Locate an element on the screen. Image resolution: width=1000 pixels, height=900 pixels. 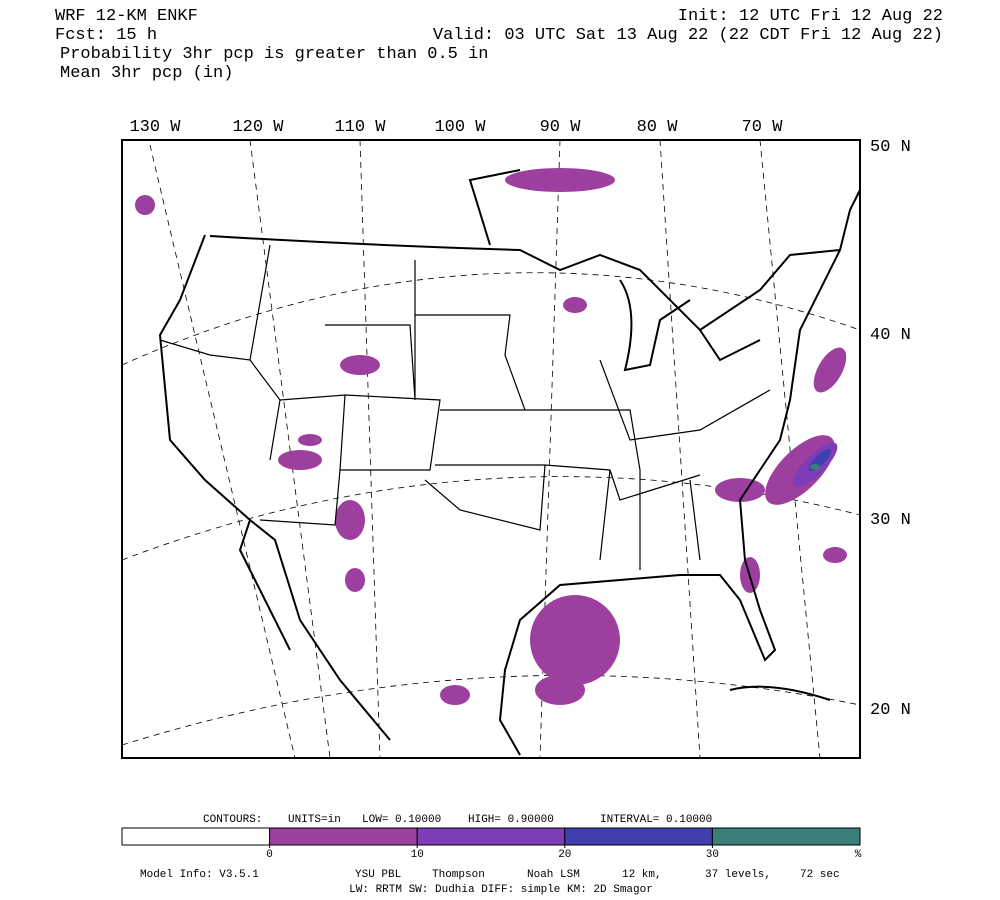
init-time: Init: 12 UTC Fri 12 Aug 22 is located at coordinates (810, 16).